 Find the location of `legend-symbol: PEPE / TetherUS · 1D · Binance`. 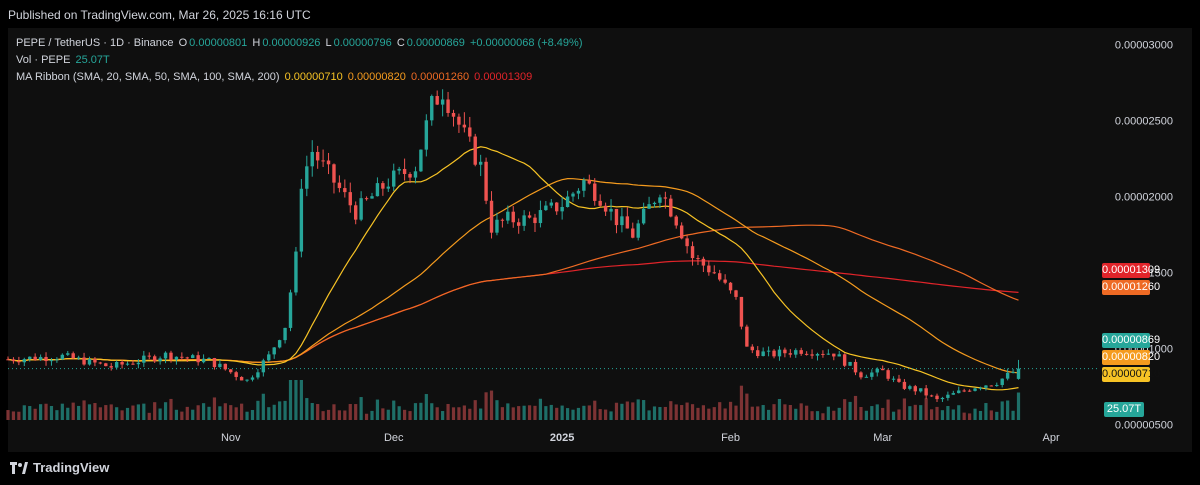

legend-symbol: PEPE / TetherUS · 1D · Binance is located at coordinates (95, 43).